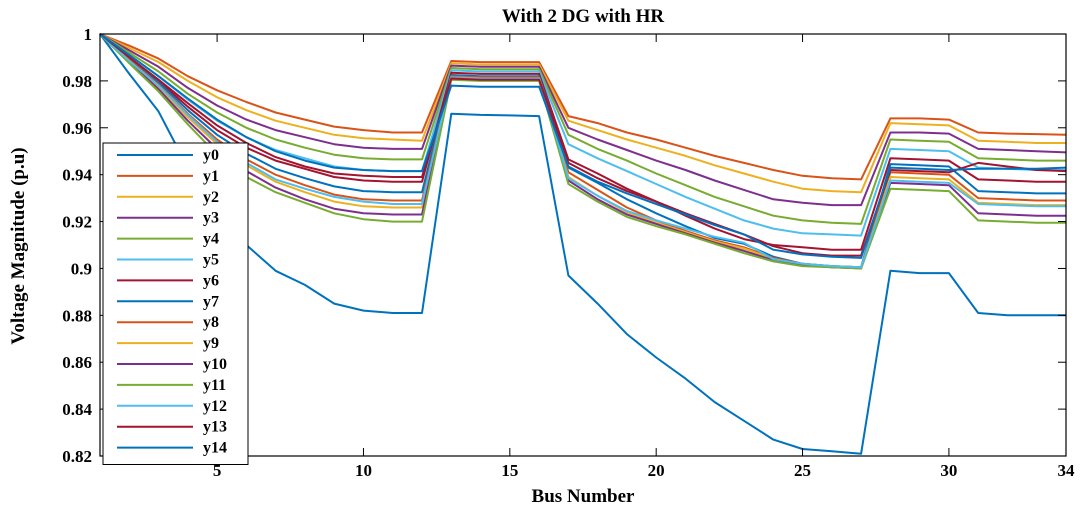 This screenshot has height=510, width=1083. I want to click on legend-label-y5: y5, so click(211, 260).